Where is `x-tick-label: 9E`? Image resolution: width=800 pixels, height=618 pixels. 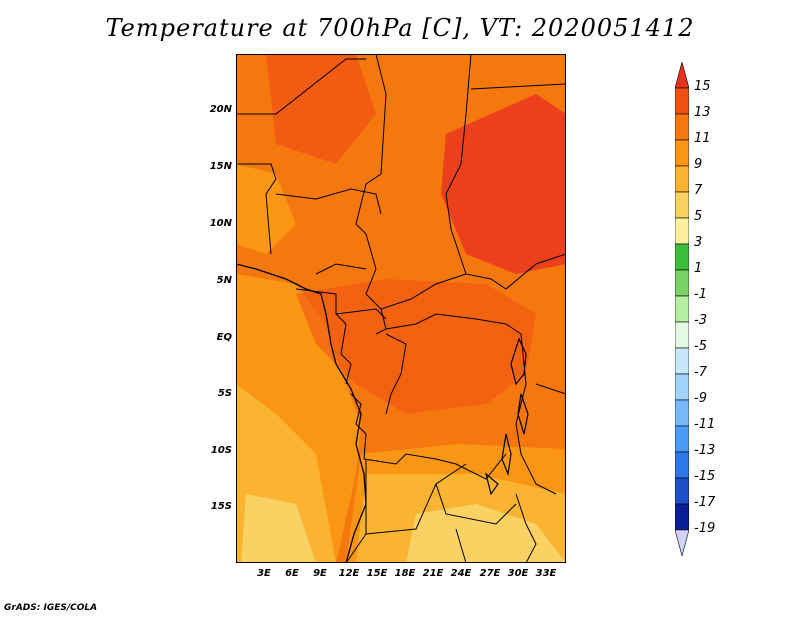
x-tick-label: 9E is located at coordinates (320, 573).